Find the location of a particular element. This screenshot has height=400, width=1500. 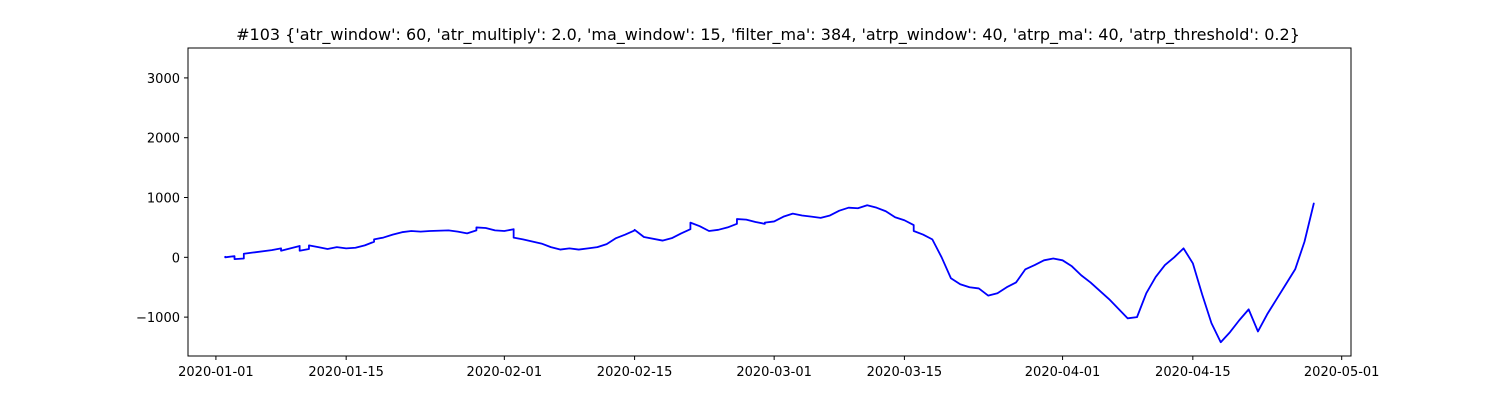

x-tick-label: 2020-01-01 is located at coordinates (216, 372).